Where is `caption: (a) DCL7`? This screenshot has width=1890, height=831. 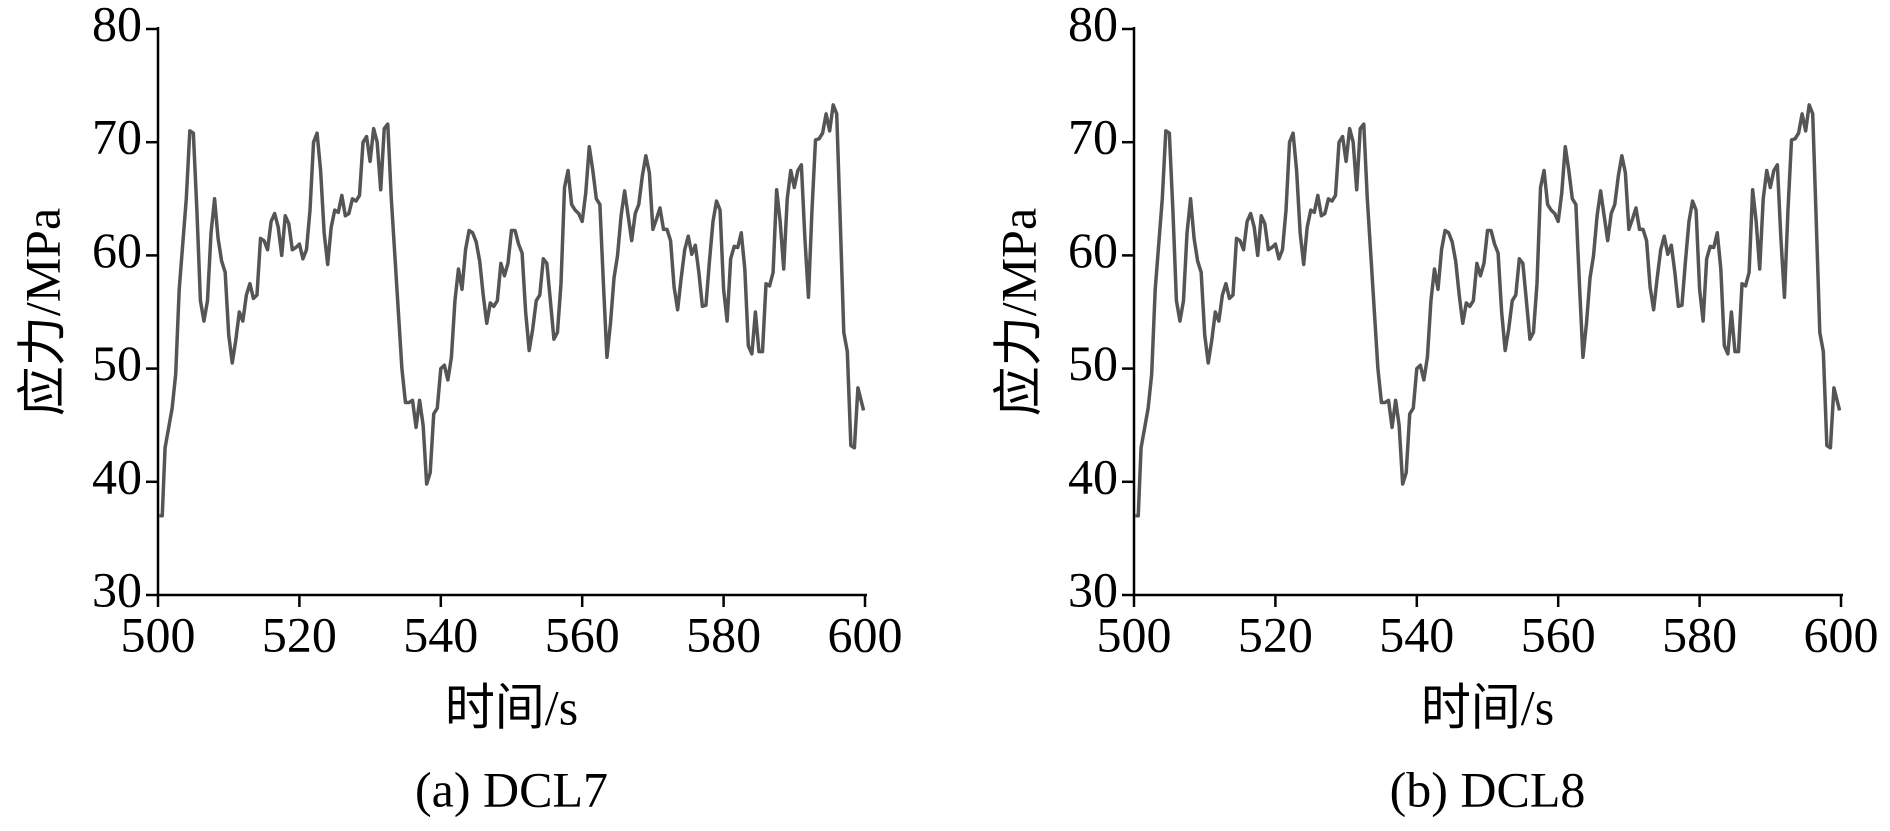 caption: (a) DCL7 is located at coordinates (511, 789).